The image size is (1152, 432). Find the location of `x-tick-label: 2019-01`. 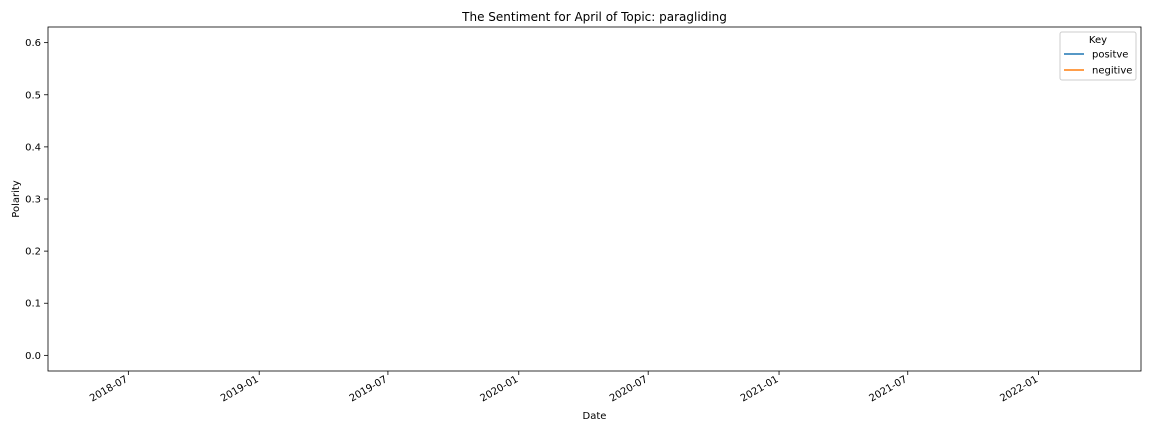

x-tick-label: 2019-01 is located at coordinates (240, 389).